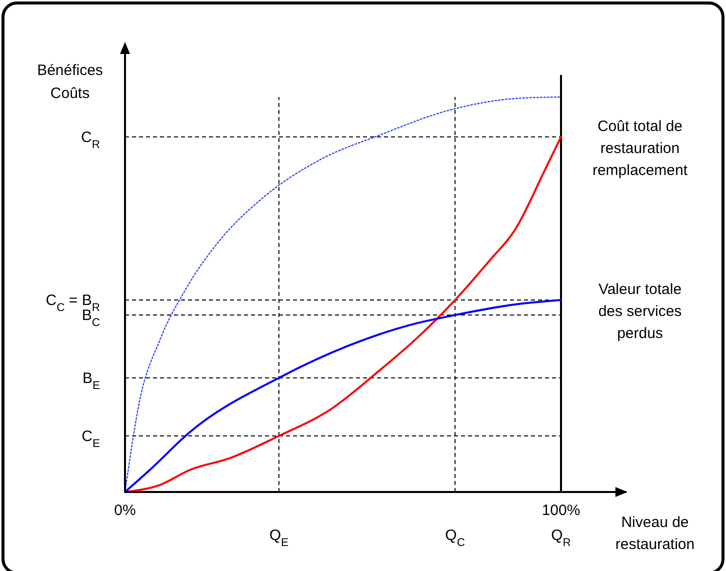 Image resolution: width=726 pixels, height=571 pixels. What do you see at coordinates (70, 82) in the screenshot?
I see `y-axis-title: Bénéfices Coûts` at bounding box center [70, 82].